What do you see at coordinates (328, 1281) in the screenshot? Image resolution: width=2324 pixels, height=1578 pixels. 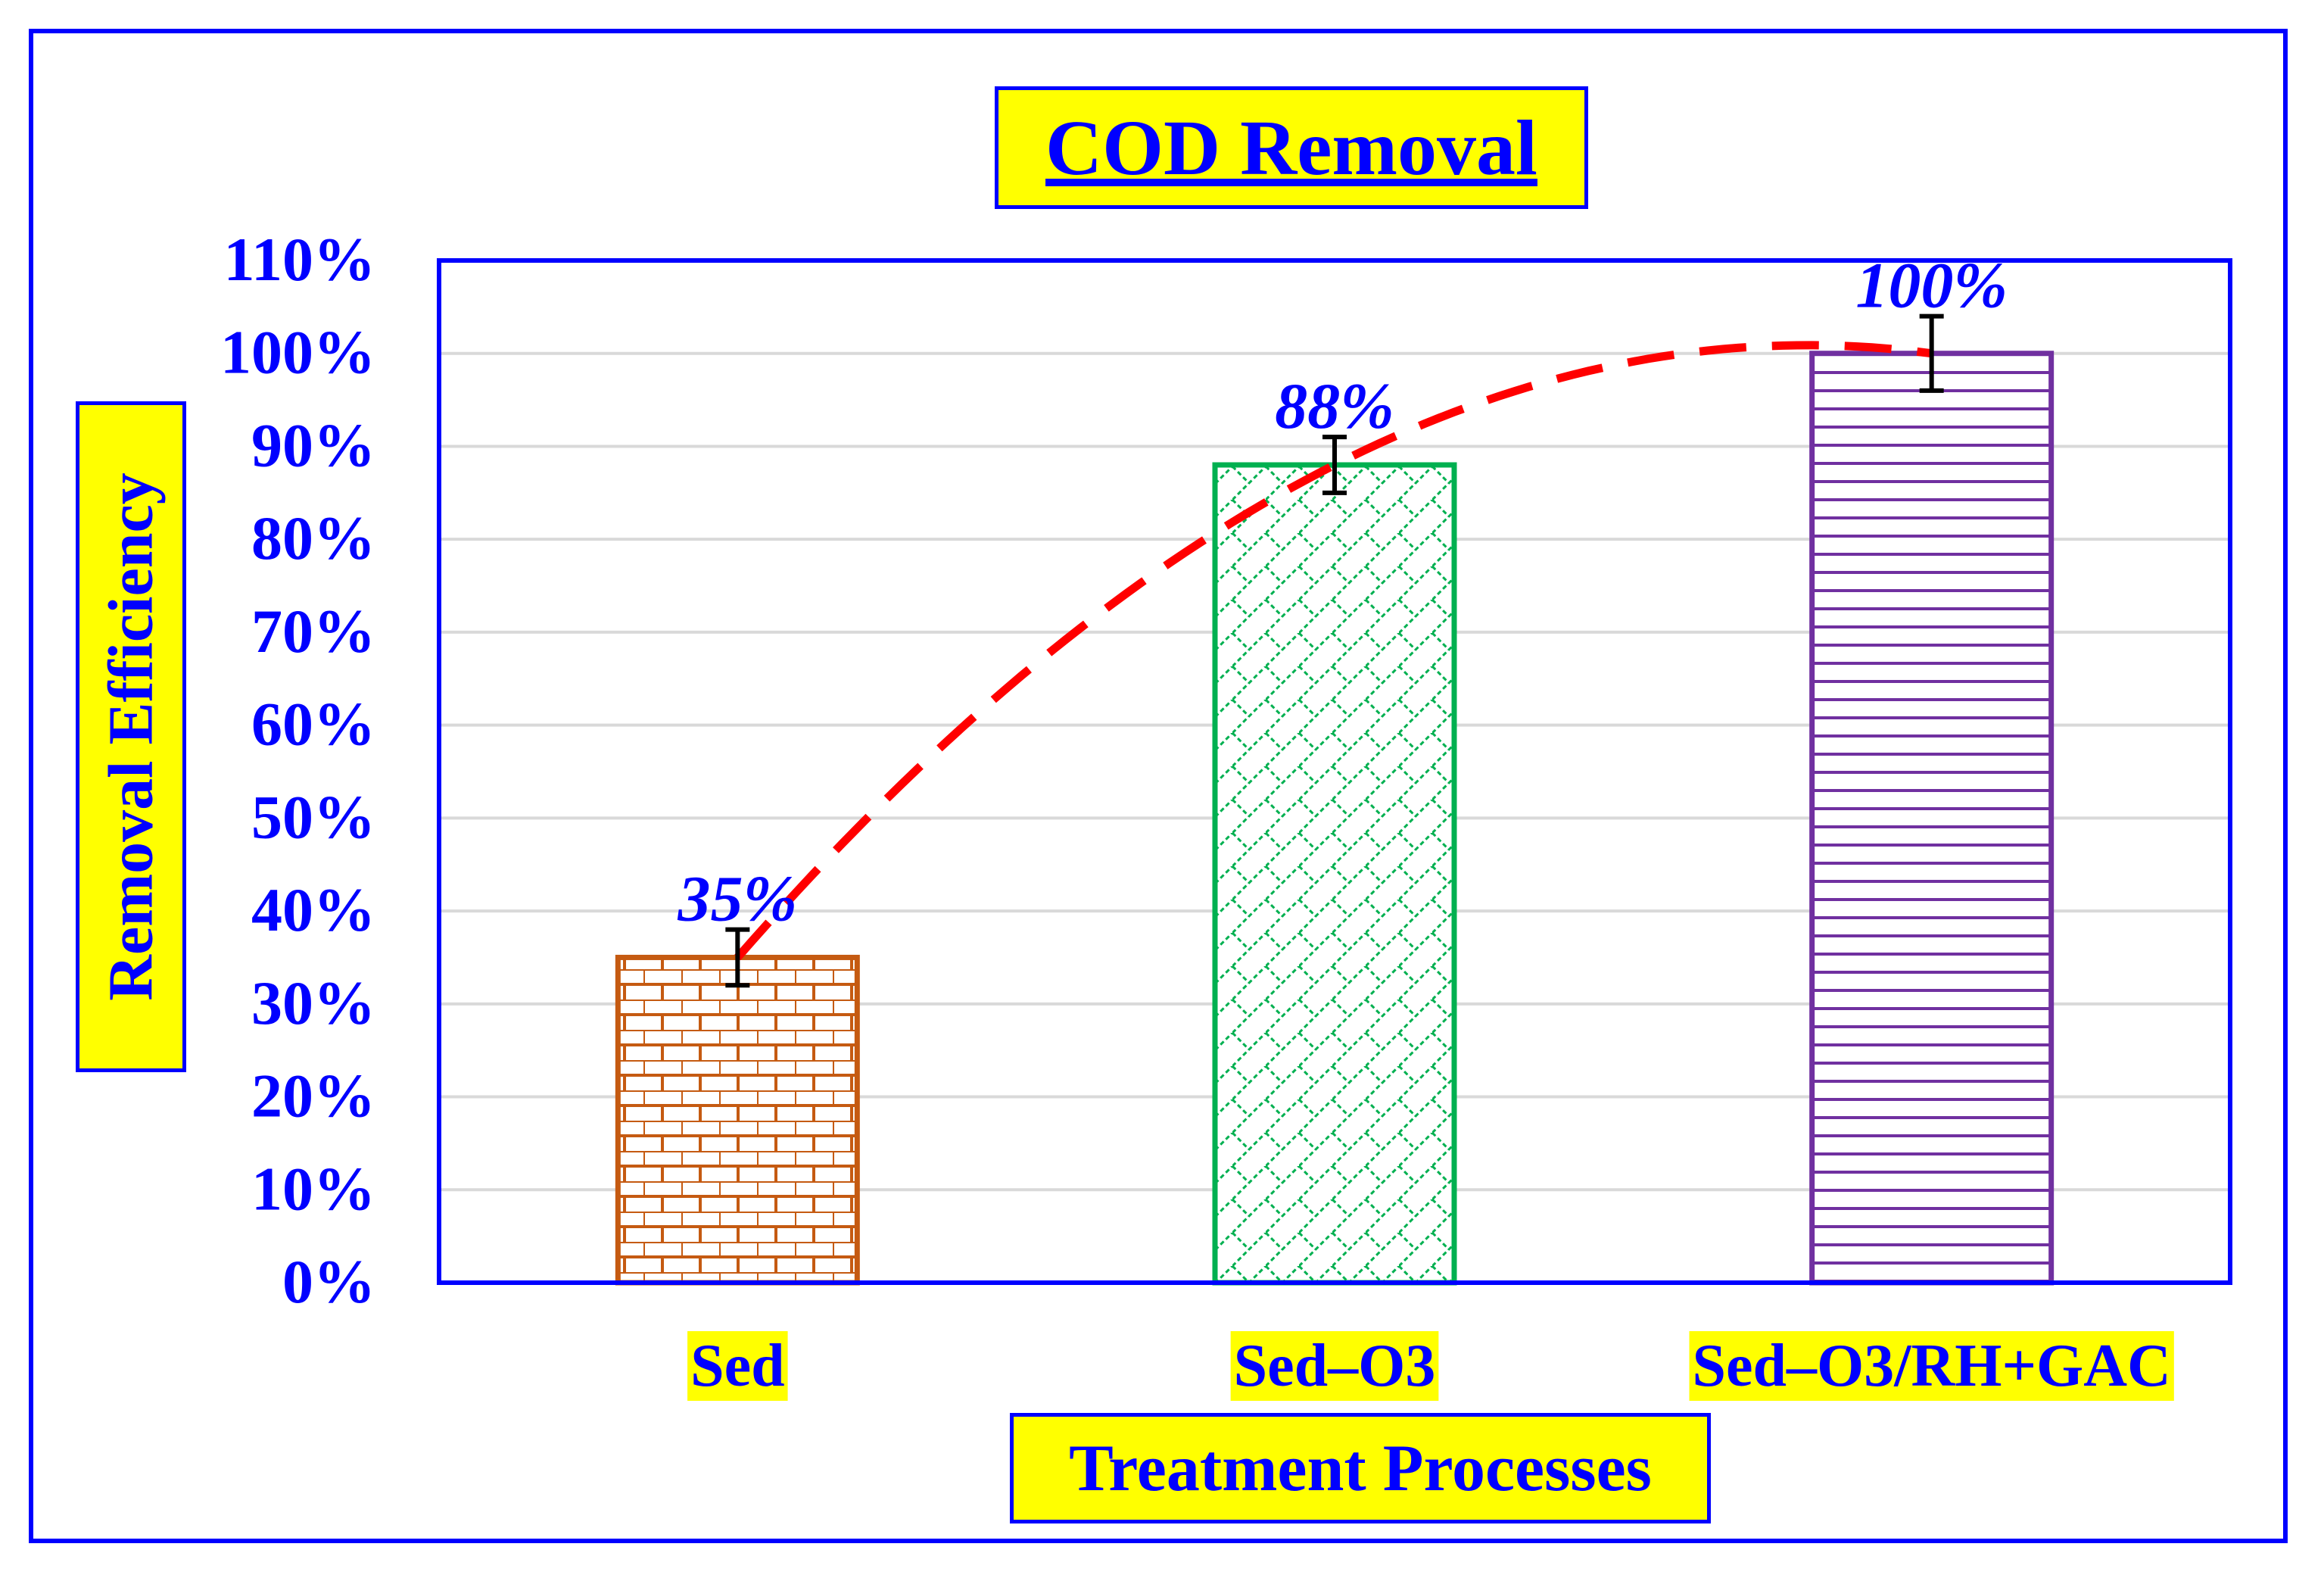 I see `y-tick-label: 0%` at bounding box center [328, 1281].